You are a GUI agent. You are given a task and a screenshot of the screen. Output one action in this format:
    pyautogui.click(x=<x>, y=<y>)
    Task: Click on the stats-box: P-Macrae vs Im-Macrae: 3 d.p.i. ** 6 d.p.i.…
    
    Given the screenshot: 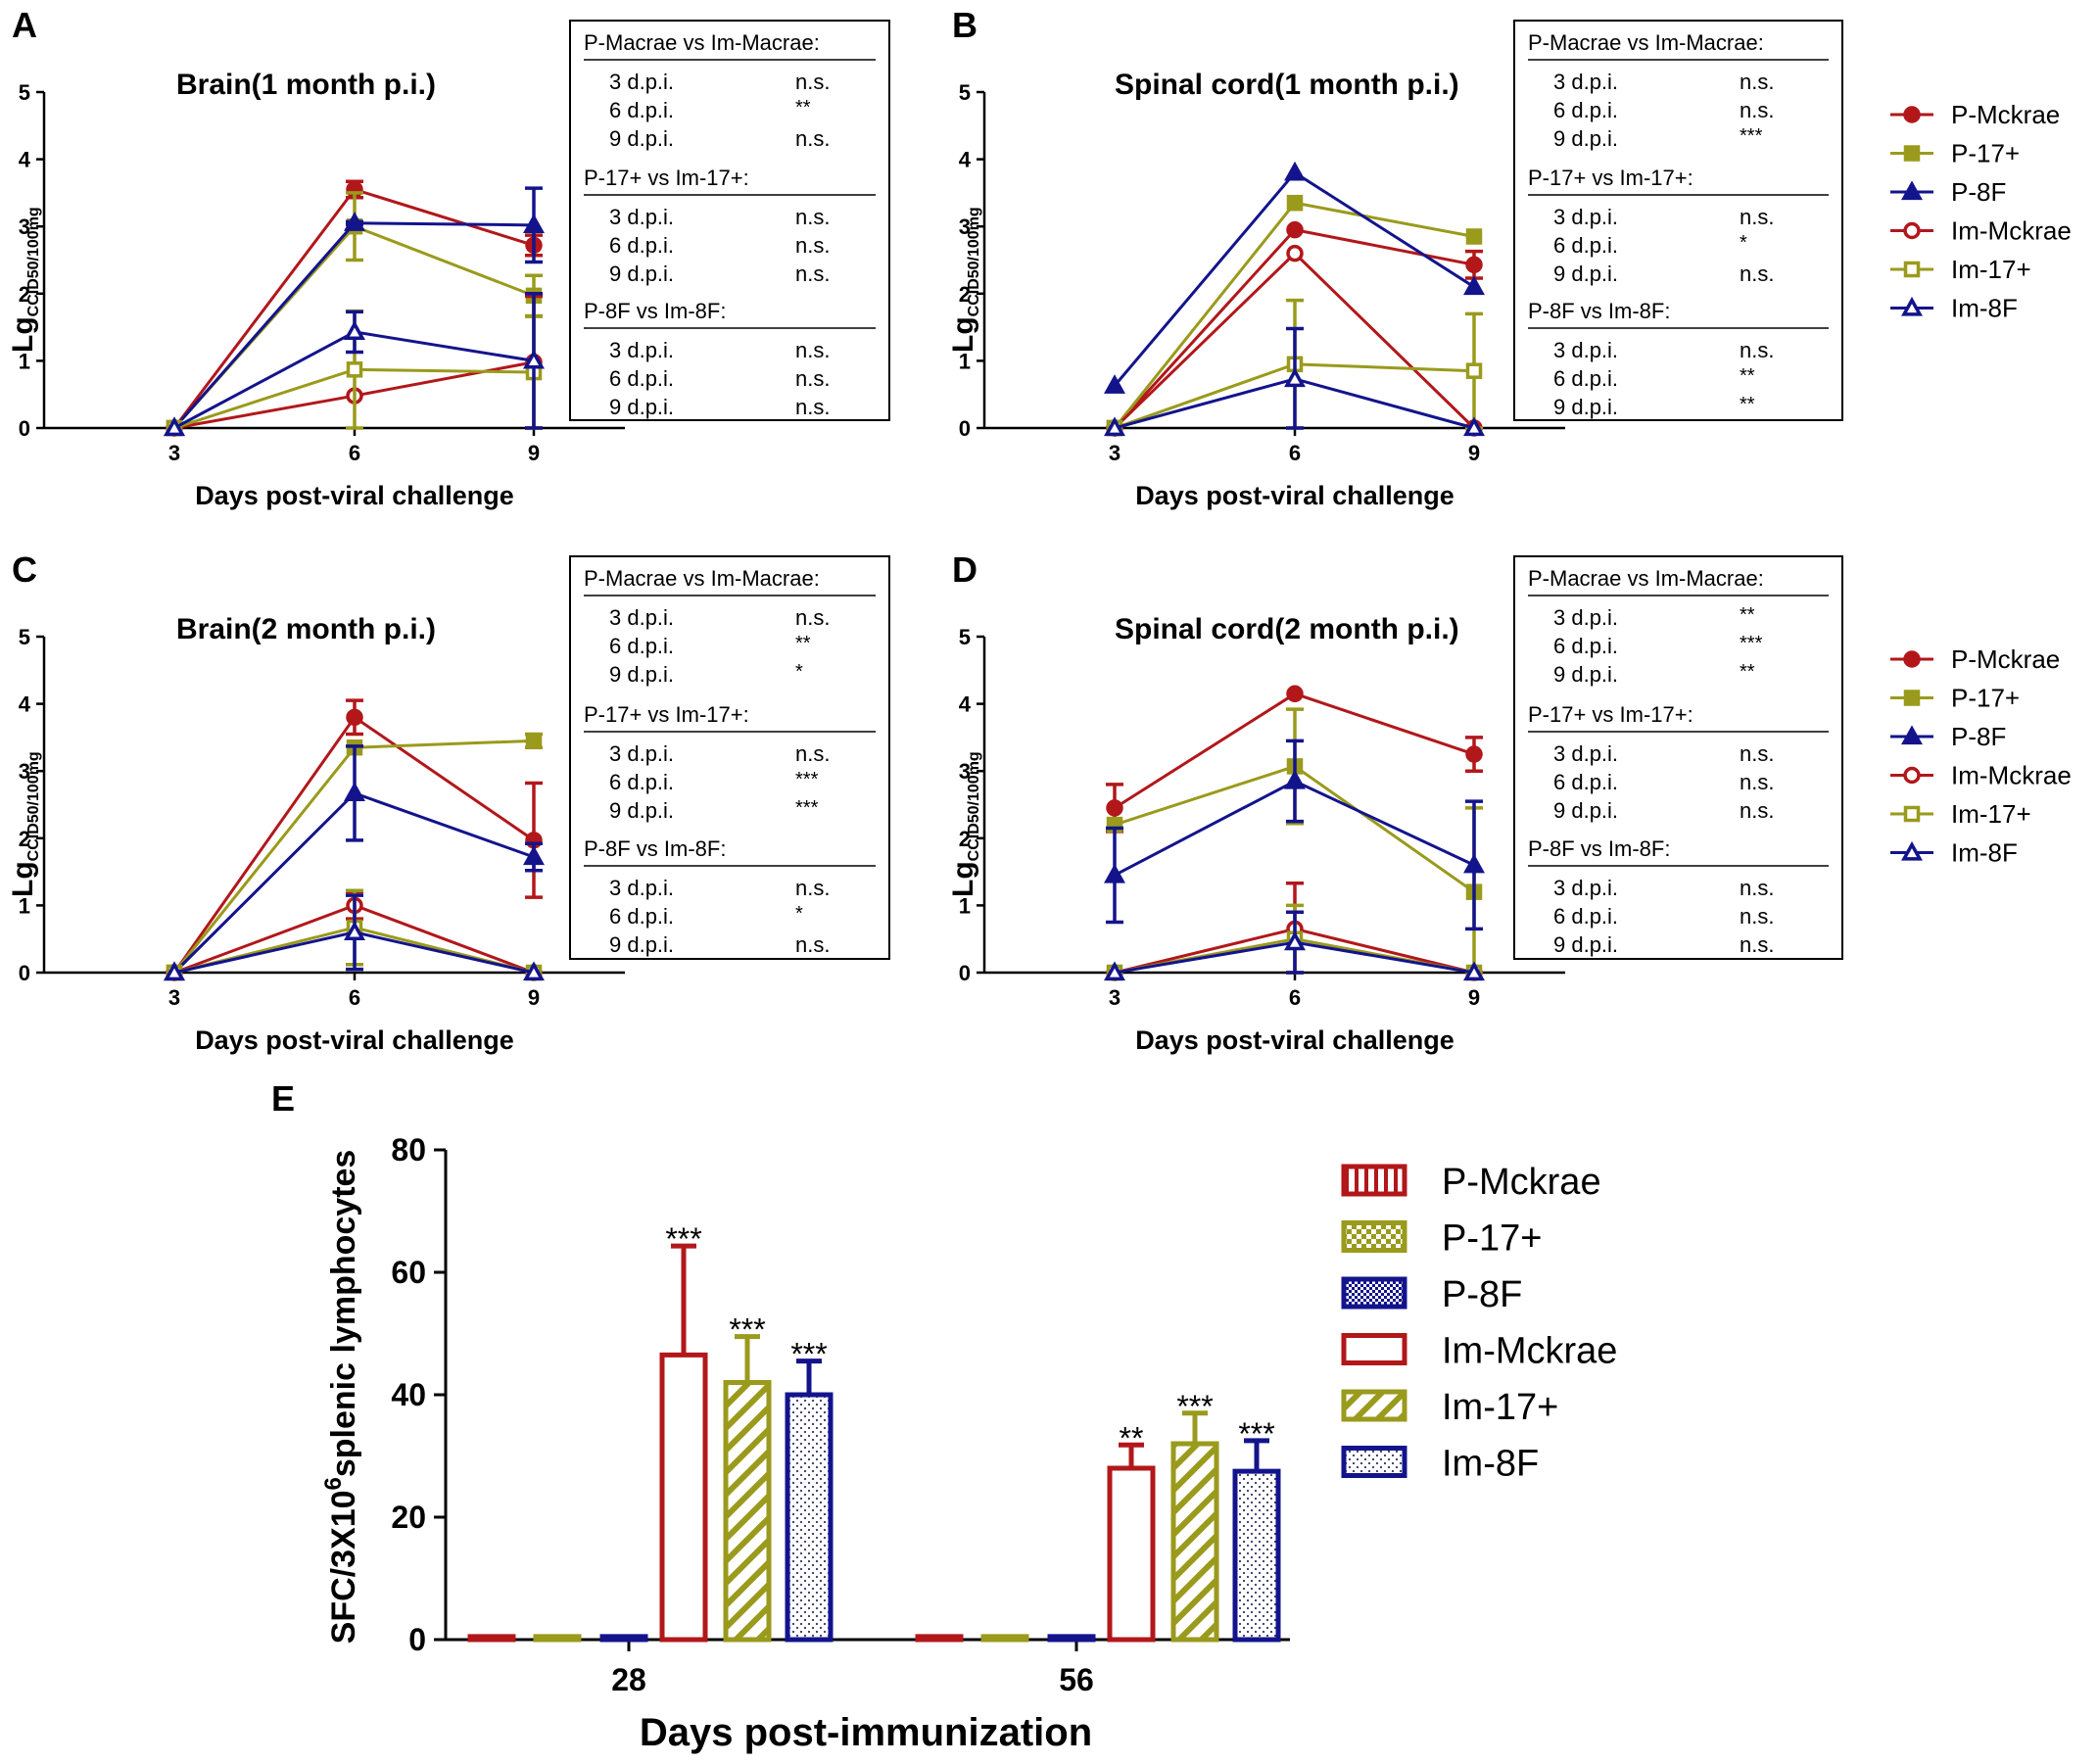 What is the action you would take?
    pyautogui.click(x=1678, y=757)
    